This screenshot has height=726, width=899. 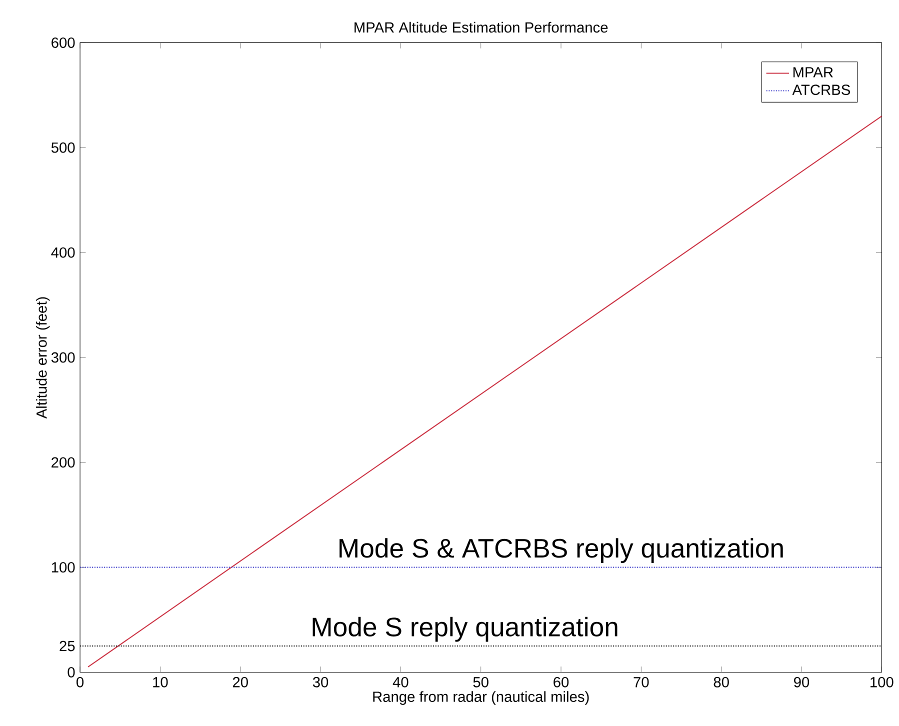 I want to click on y-axis-title: Altitude error (feet), so click(x=43, y=358).